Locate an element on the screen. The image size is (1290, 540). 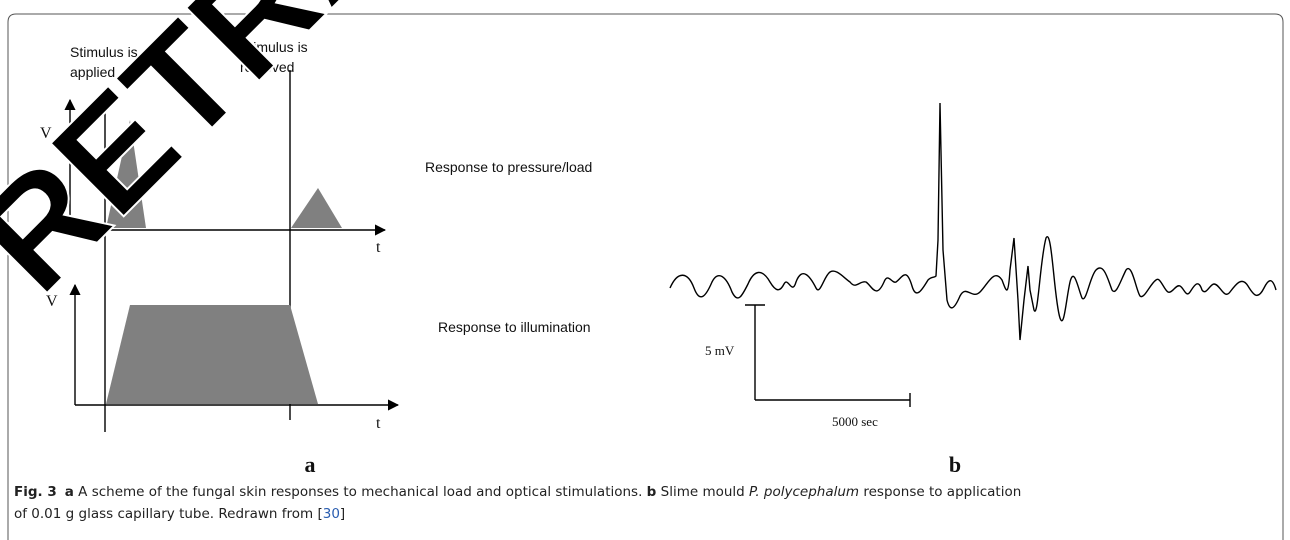
caption-part: ] is located at coordinates (342, 514).